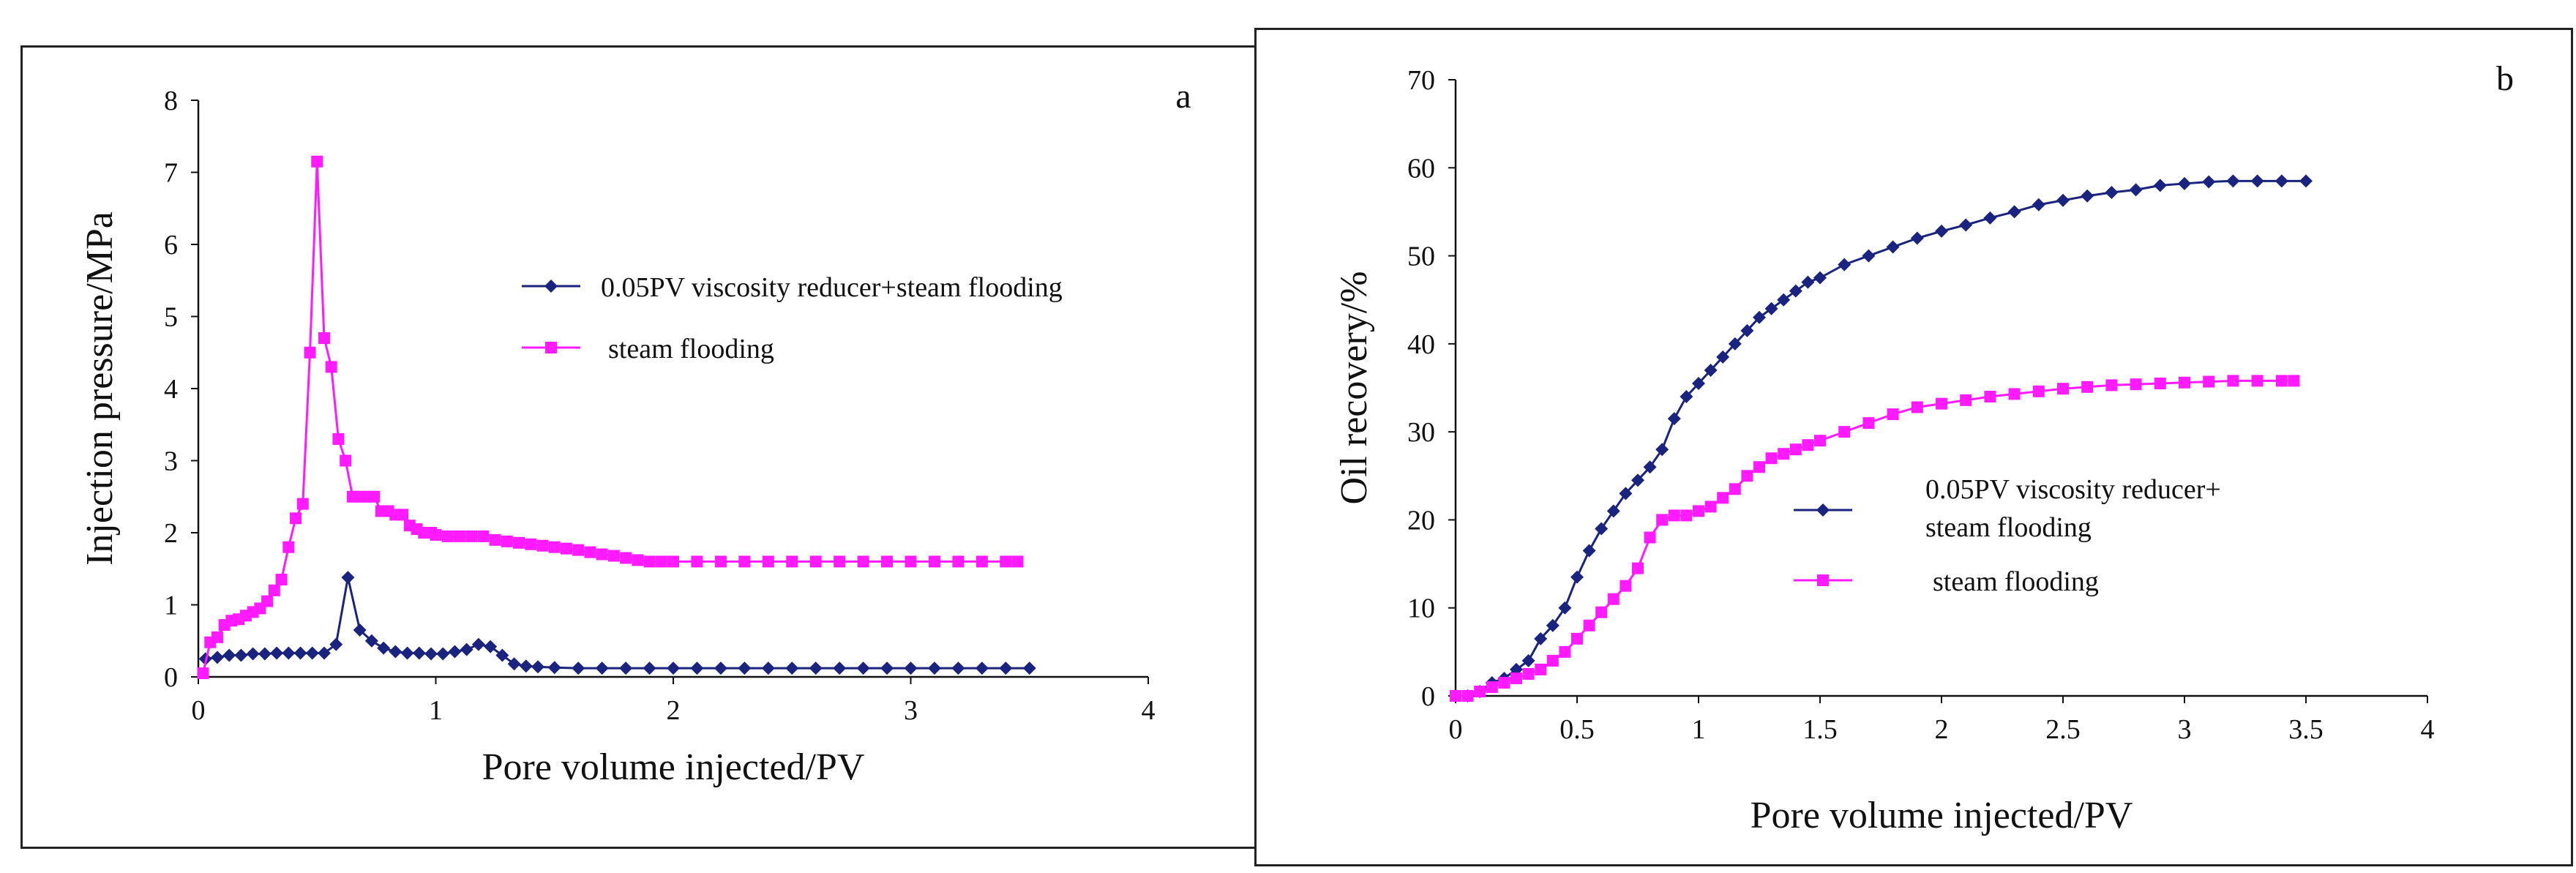 The height and width of the screenshot is (873, 2576). What do you see at coordinates (2185, 730) in the screenshot?
I see `x-tick-label: 3` at bounding box center [2185, 730].